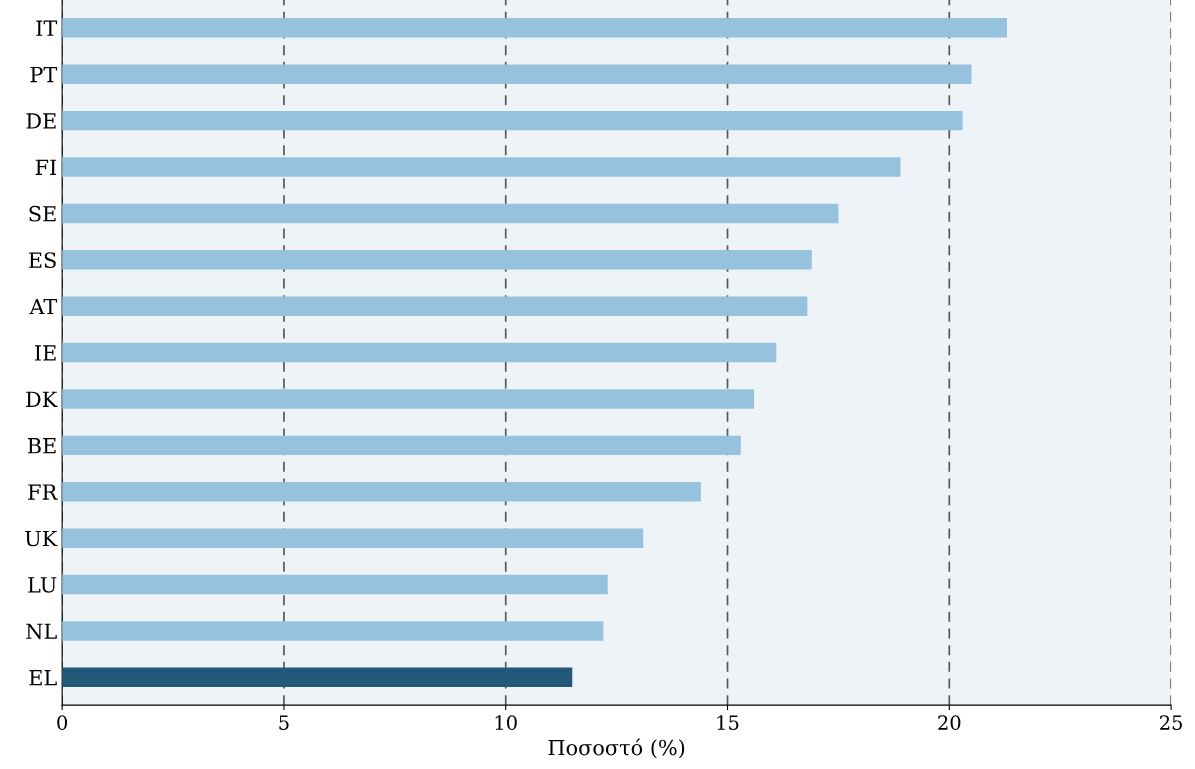 This screenshot has height=769, width=1195. I want to click on y-tick-label: BE, so click(41, 446).